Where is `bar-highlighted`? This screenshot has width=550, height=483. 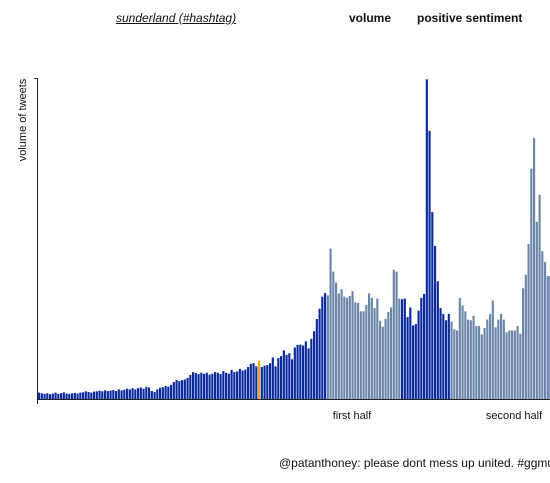
bar-highlighted is located at coordinates (259, 379).